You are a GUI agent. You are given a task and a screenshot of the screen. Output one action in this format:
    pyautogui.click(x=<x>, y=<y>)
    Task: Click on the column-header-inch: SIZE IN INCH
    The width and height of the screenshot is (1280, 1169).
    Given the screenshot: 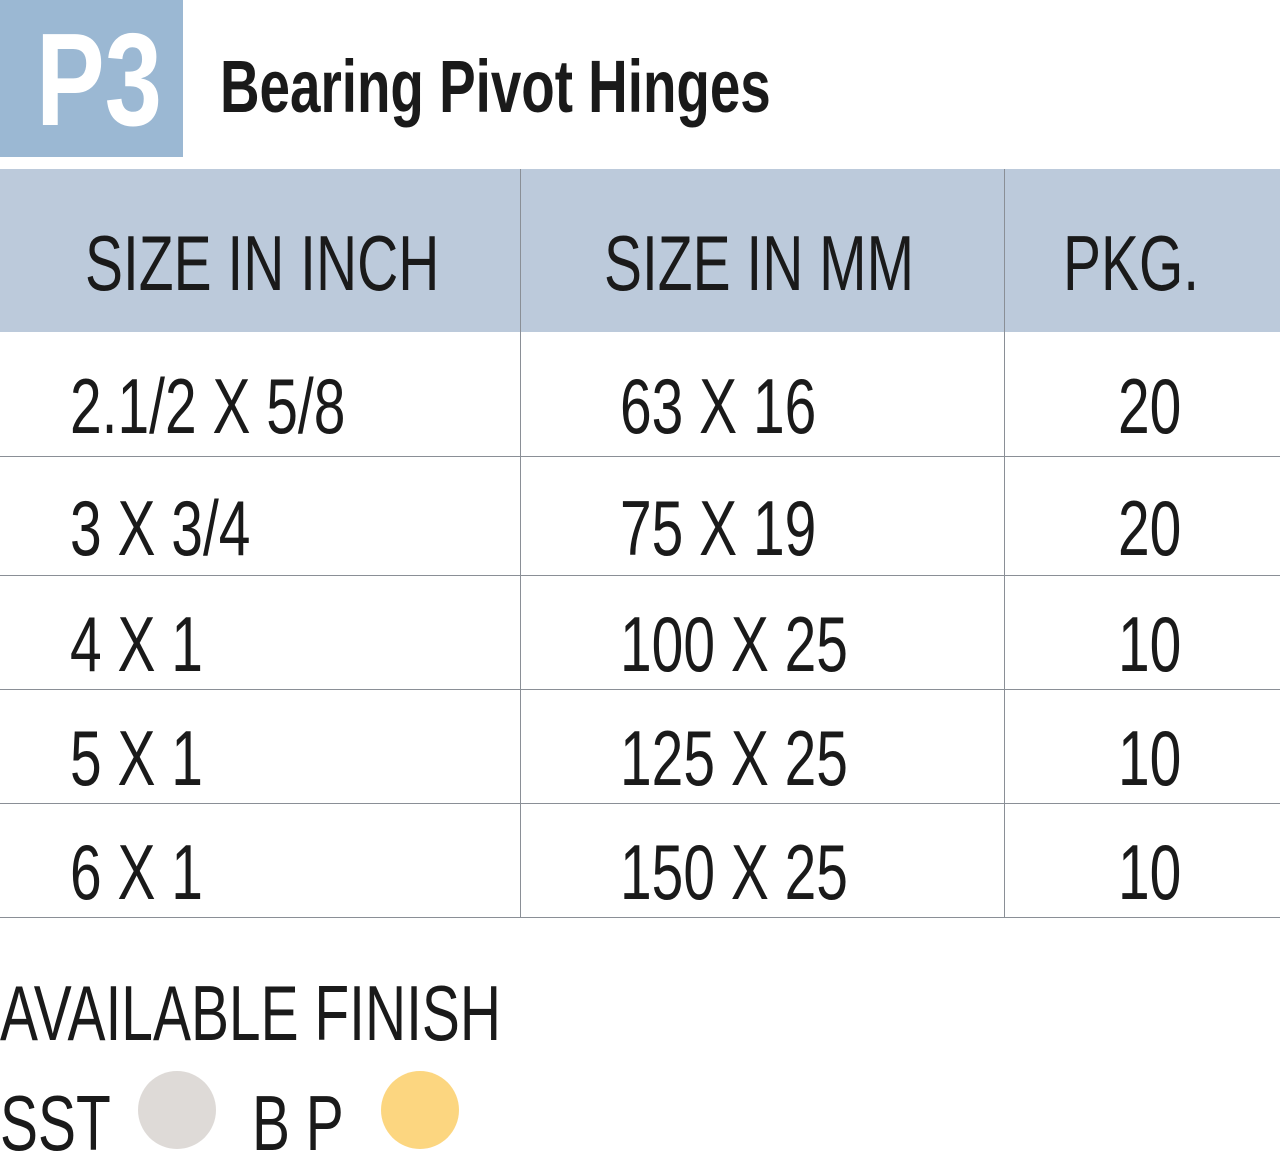 What is the action you would take?
    pyautogui.click(x=262, y=263)
    